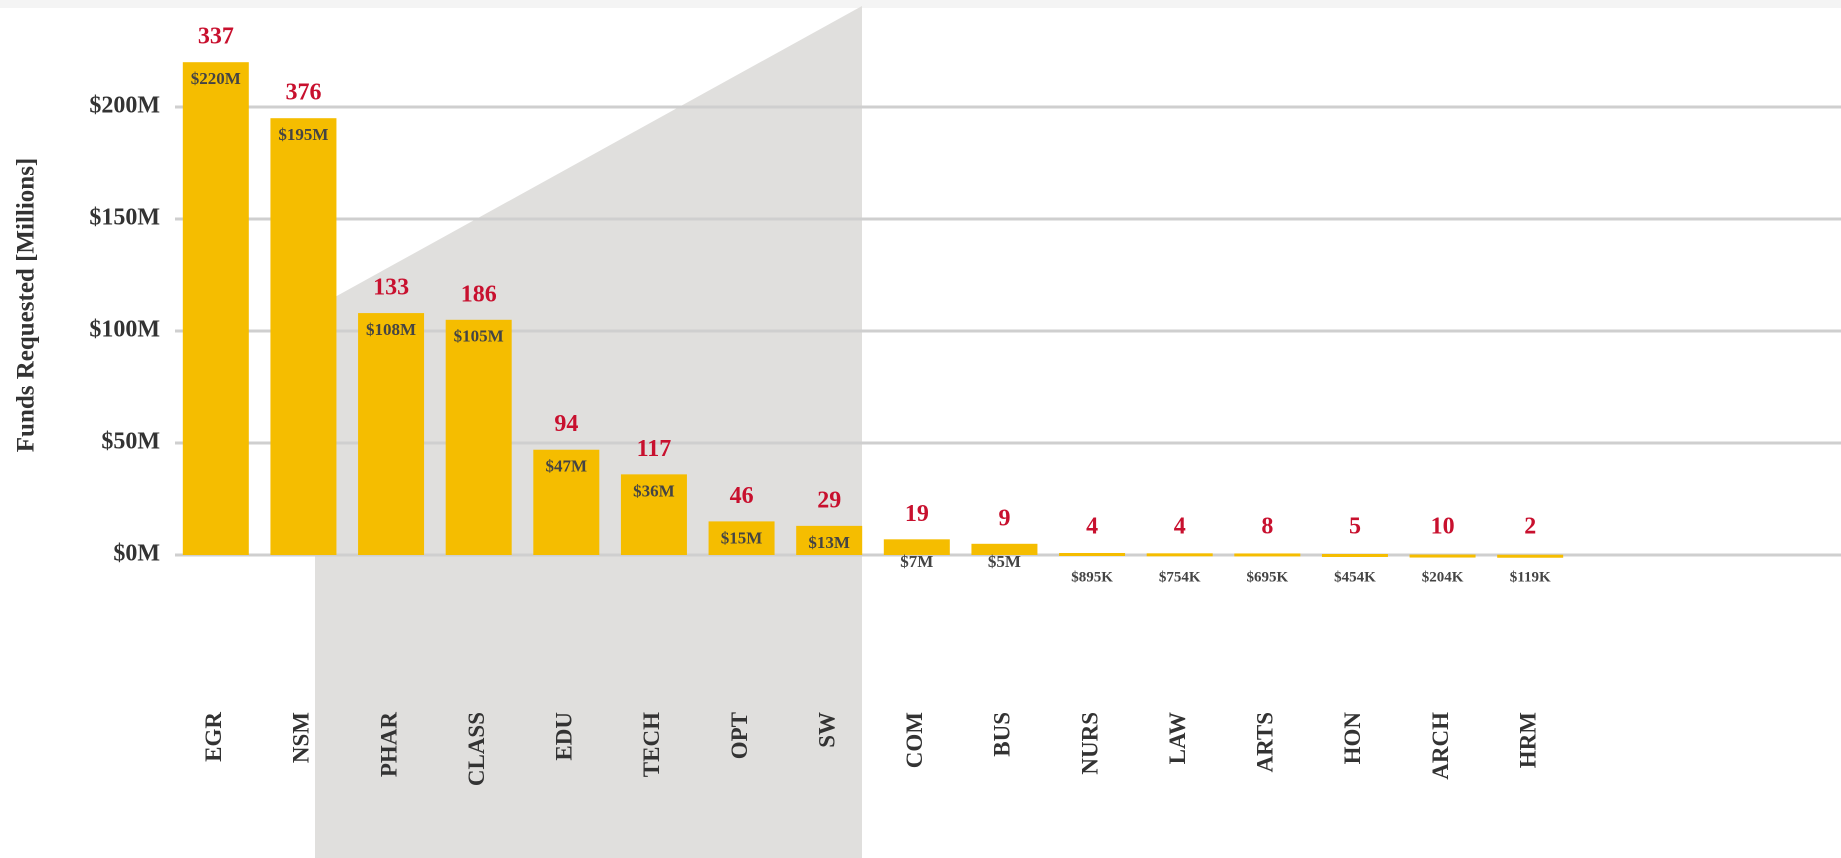 The image size is (1841, 858). Describe the element at coordinates (1443, 527) in the screenshot. I see `count-label: 10` at that location.